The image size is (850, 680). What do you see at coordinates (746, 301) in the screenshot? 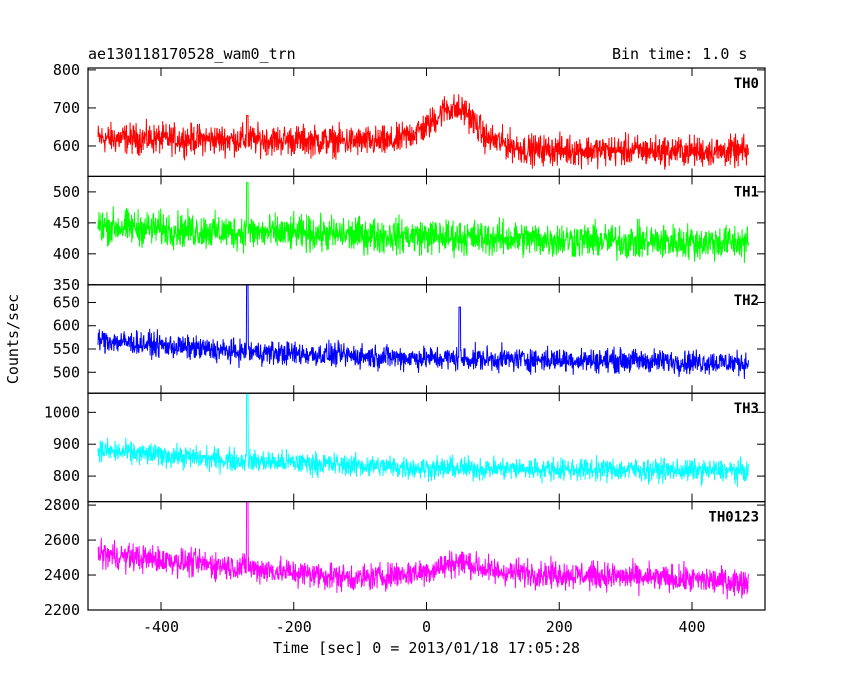
I see `panel-label-th2: TH2` at bounding box center [746, 301].